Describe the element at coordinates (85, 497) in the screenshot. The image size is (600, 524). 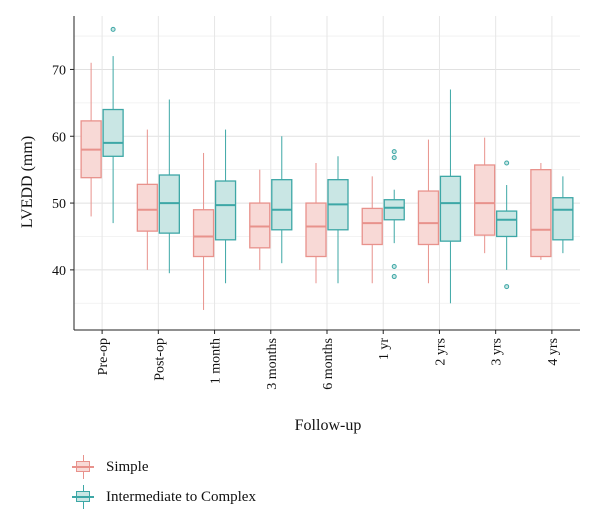
I see `legend-key-intermediate-to-complex` at that location.